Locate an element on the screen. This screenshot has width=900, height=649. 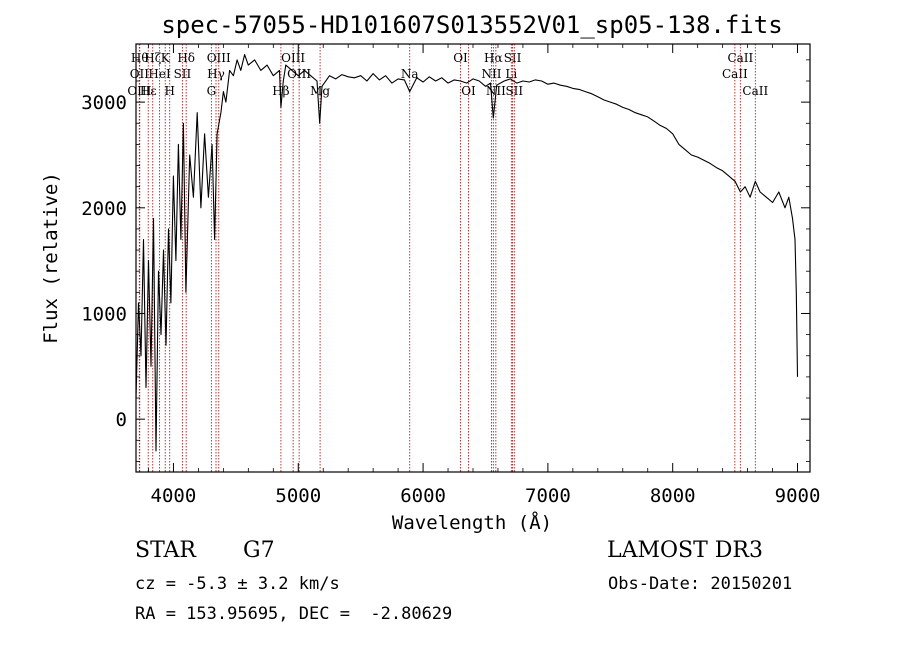
redshift-cz: cz = -5.3 ± 3.2 km/s is located at coordinates (237, 584).